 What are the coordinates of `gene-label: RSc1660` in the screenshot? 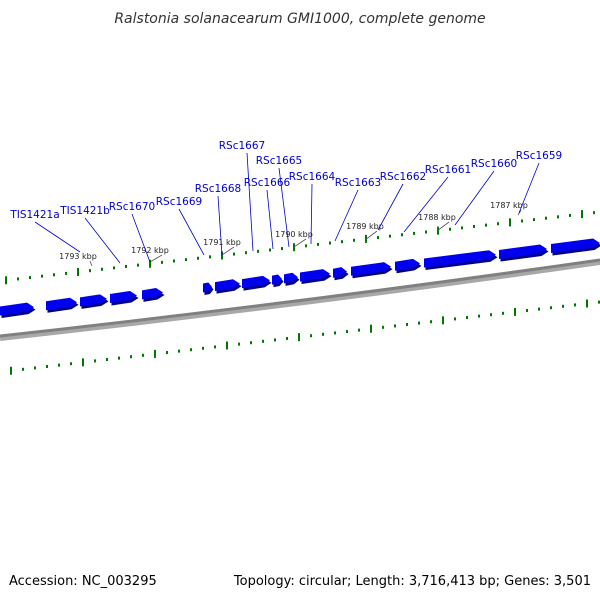 It's located at (494, 164).